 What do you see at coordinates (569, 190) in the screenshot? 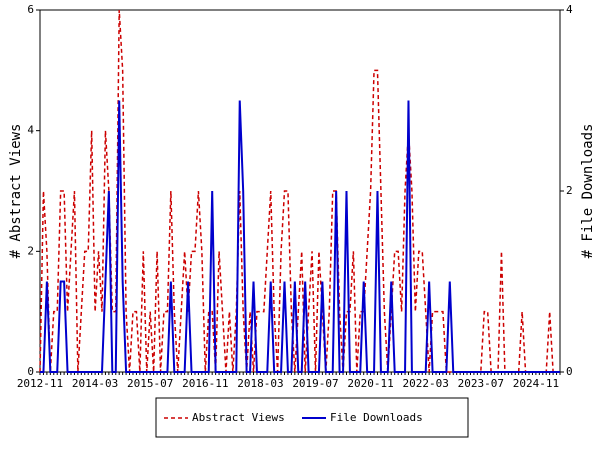
I see `y2-tick-label: 2` at bounding box center [569, 190].